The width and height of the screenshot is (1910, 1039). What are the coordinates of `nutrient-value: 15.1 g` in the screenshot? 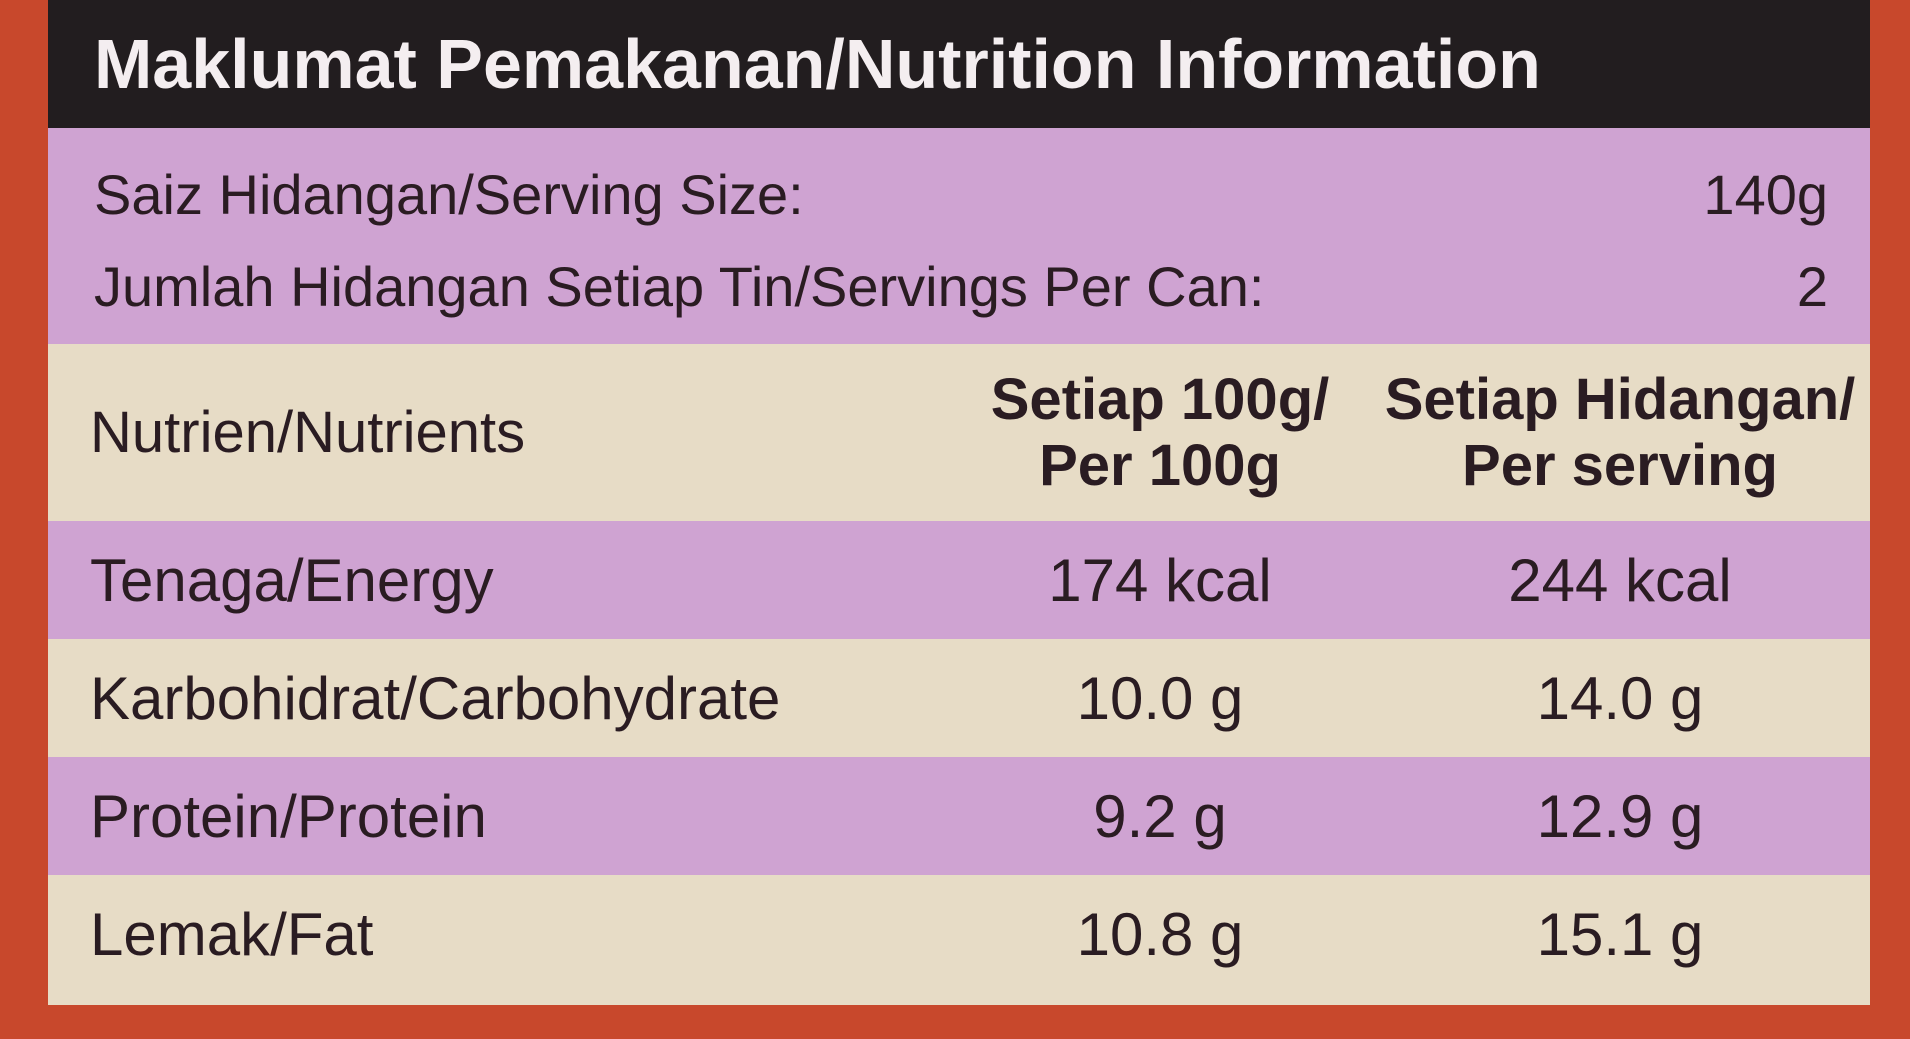 It's located at (1620, 934).